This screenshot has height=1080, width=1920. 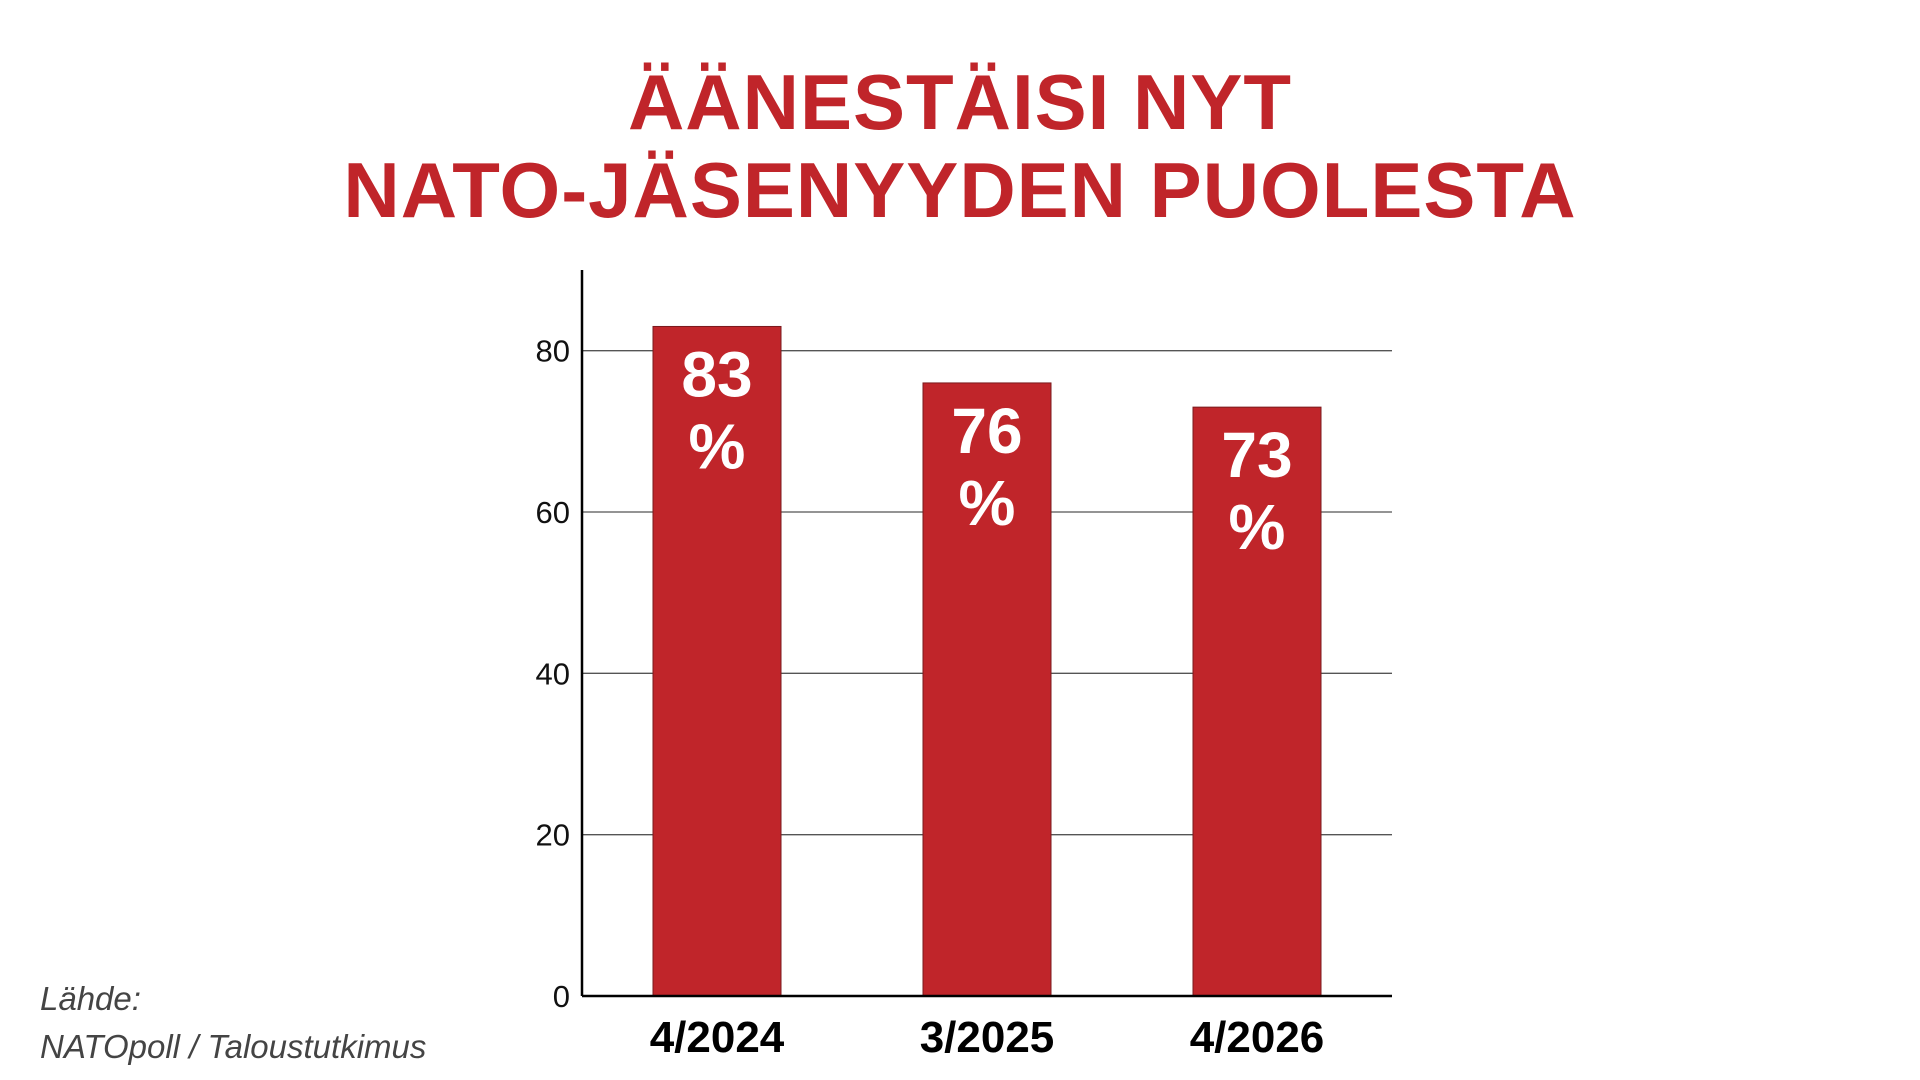 What do you see at coordinates (960, 102) in the screenshot?
I see `chart-title-line-1: ÄÄNESTÄISI NYT` at bounding box center [960, 102].